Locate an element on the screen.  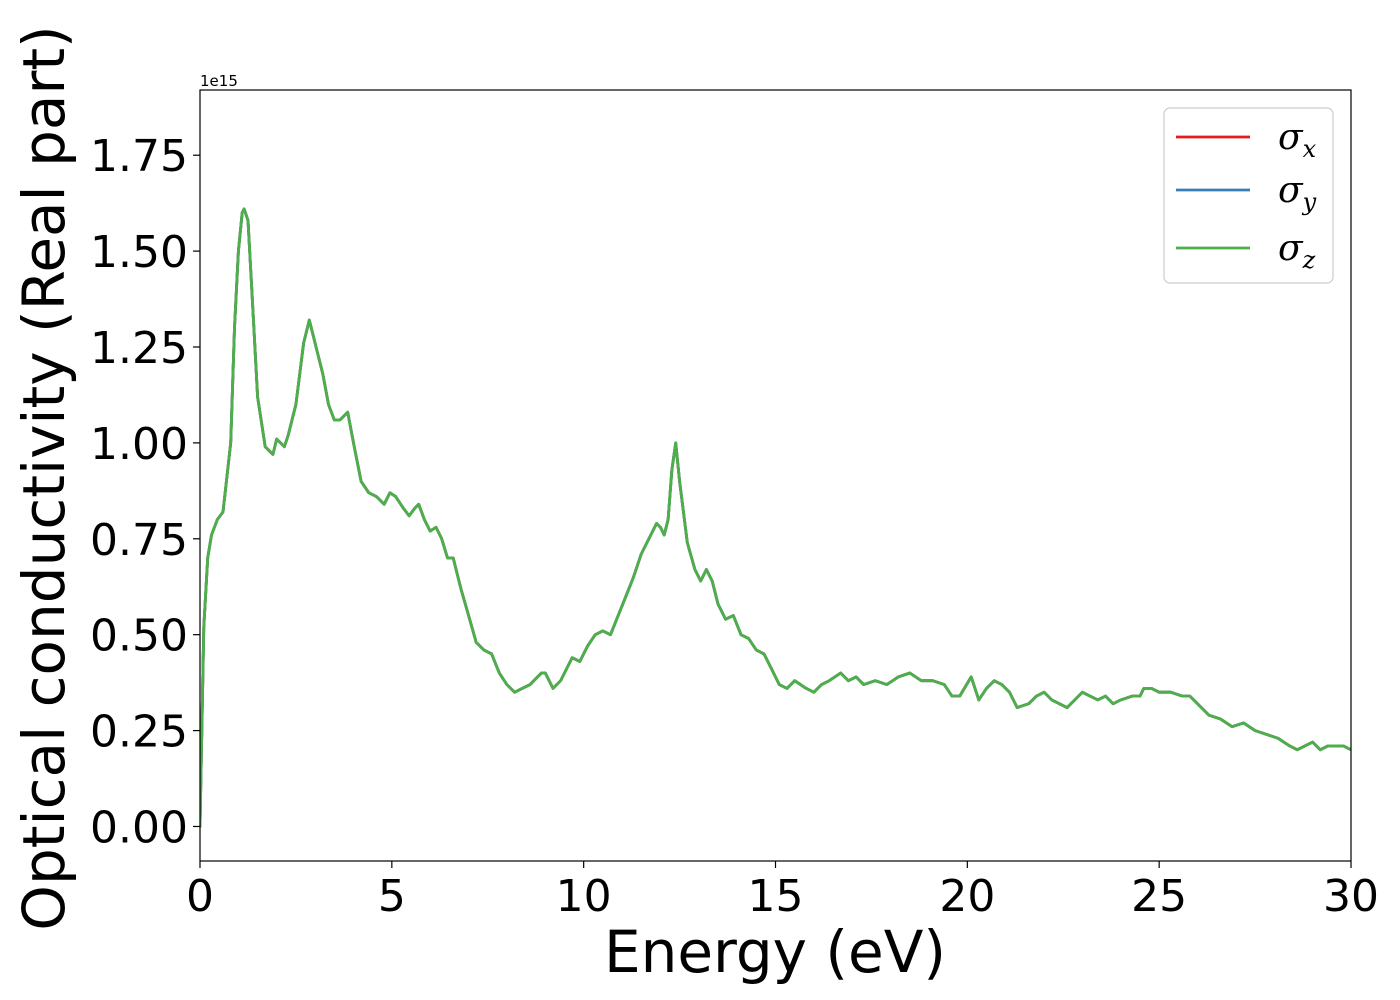
x-tick-label: 0 is located at coordinates (200, 896).